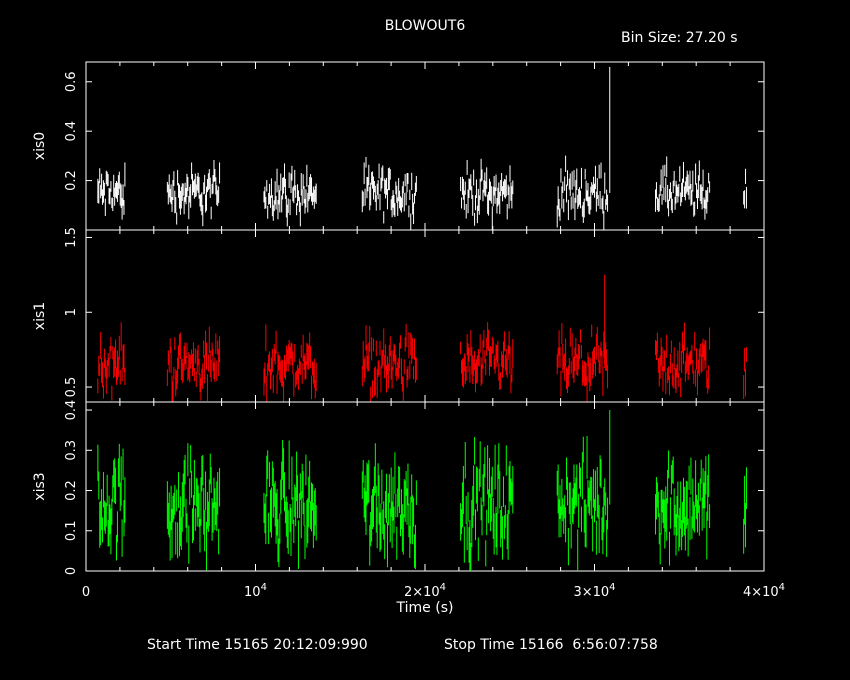  Describe the element at coordinates (40, 486) in the screenshot. I see `y-axis-label-xis3: xis3` at that location.